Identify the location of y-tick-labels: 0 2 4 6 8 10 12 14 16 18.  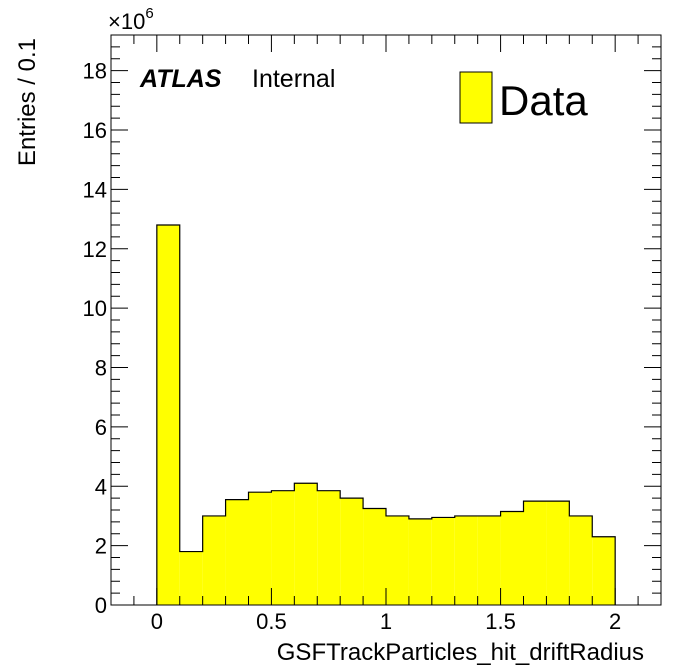
(95, 338).